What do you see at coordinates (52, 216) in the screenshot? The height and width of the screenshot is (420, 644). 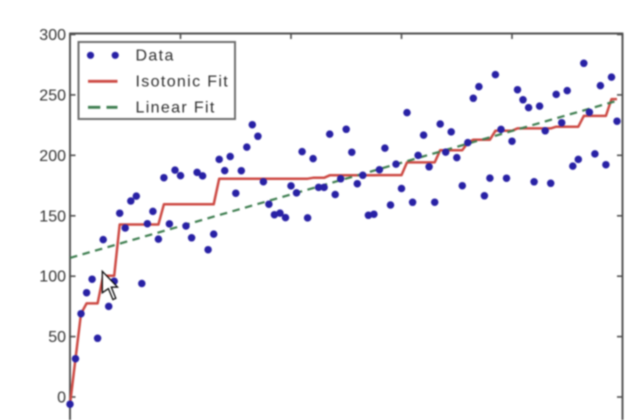 I see `svg-text: 150` at bounding box center [52, 216].